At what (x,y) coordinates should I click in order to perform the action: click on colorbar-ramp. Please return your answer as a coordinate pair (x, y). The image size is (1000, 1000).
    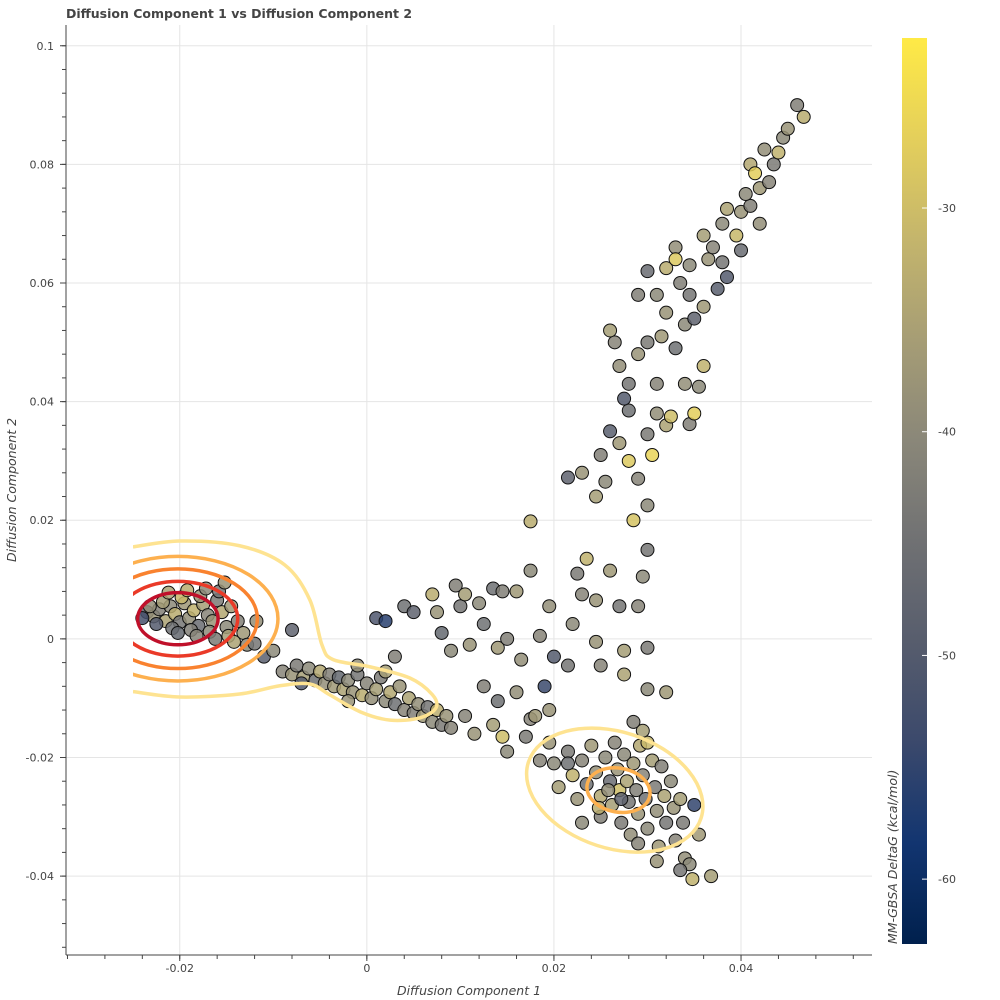
    Looking at the image, I should click on (914, 491).